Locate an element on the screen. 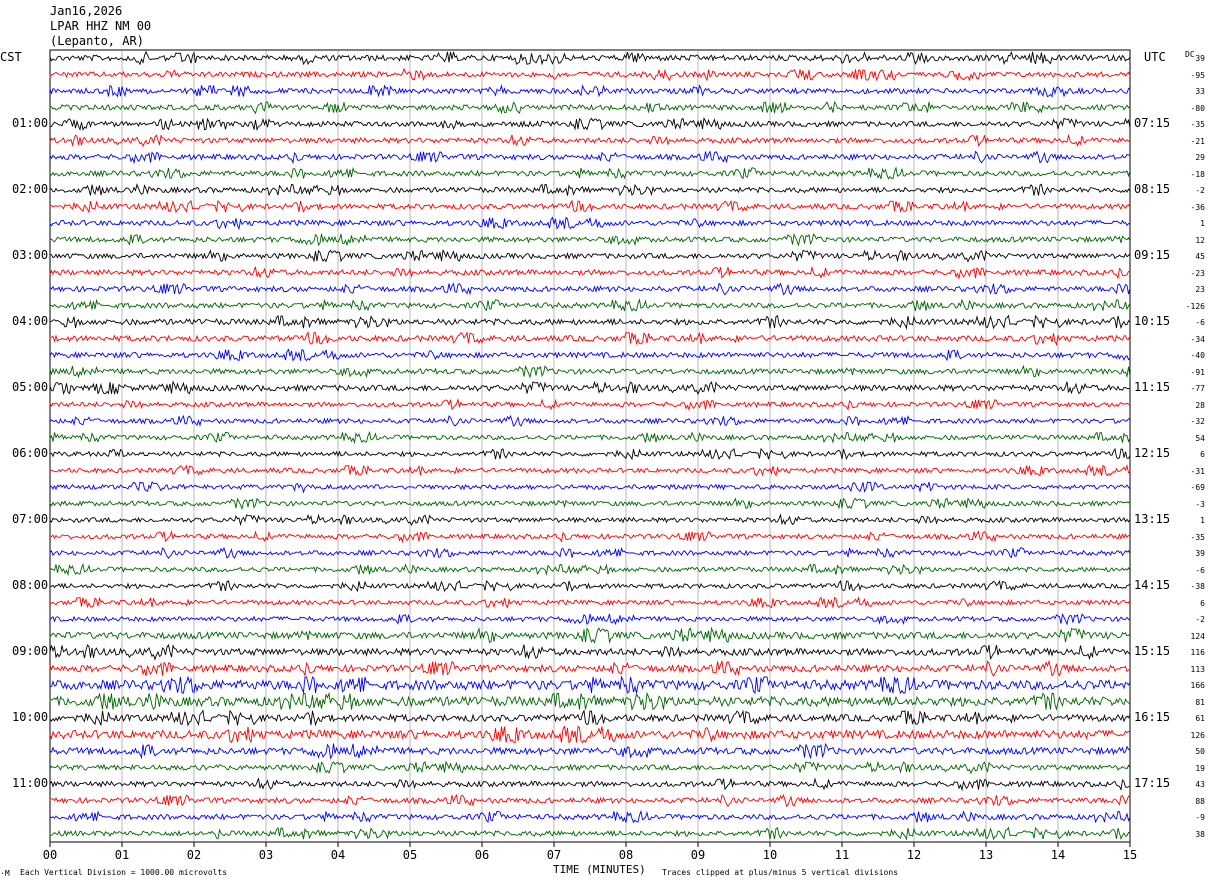 Image resolution: width=1210 pixels, height=886 pixels. dc-offset-label: 124 is located at coordinates (1197, 636).